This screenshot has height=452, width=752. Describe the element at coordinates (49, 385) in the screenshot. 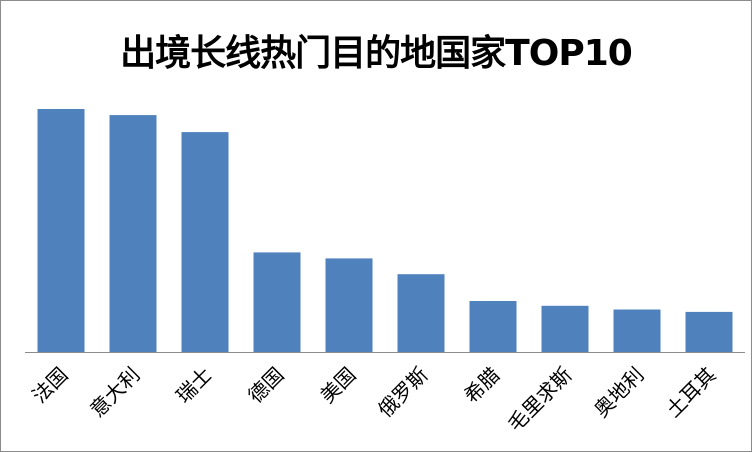

I see `category-label-0: 法国` at that location.